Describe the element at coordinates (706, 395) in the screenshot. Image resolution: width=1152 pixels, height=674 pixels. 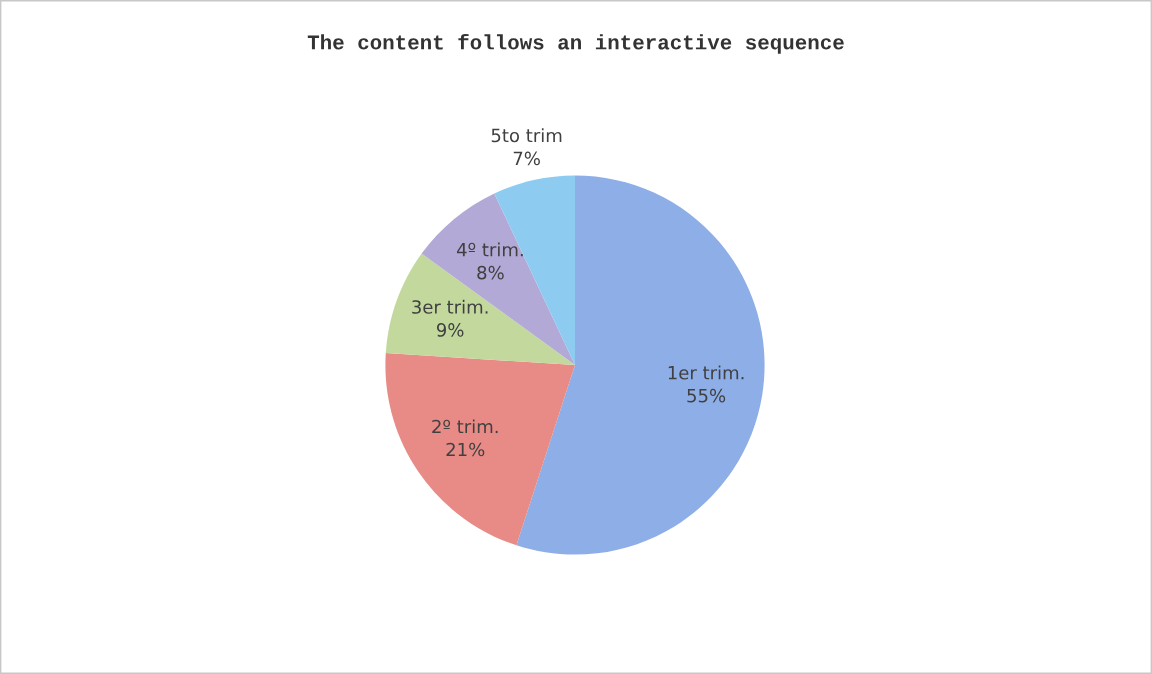
I see `data-label: 55%` at that location.